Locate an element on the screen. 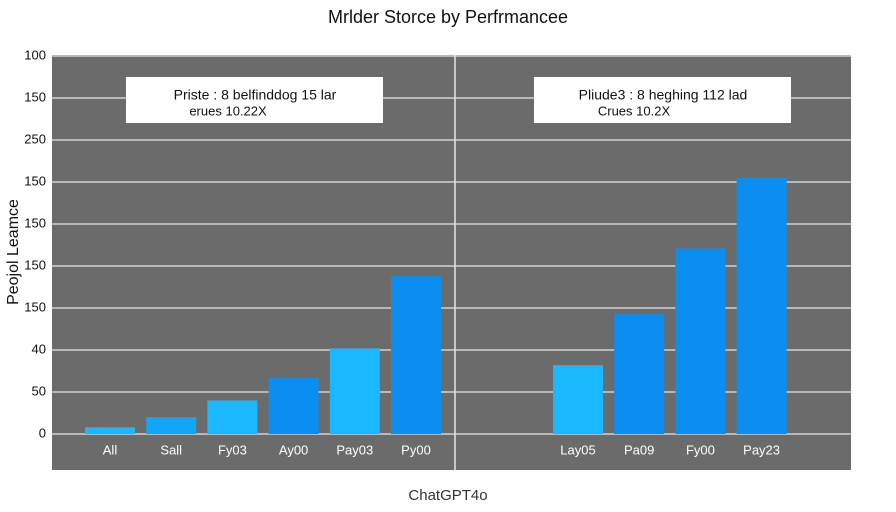 This screenshot has height=512, width=896. x-tick-label: All is located at coordinates (110, 449).